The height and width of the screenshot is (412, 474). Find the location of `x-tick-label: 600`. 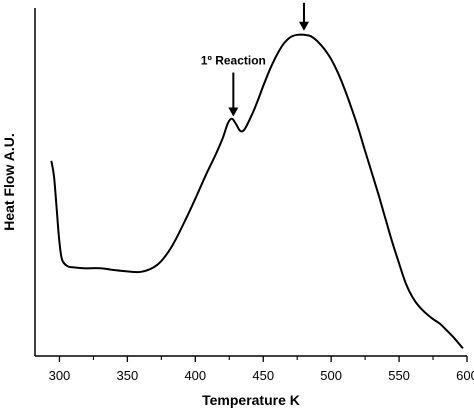

x-tick-label: 600 is located at coordinates (465, 375).